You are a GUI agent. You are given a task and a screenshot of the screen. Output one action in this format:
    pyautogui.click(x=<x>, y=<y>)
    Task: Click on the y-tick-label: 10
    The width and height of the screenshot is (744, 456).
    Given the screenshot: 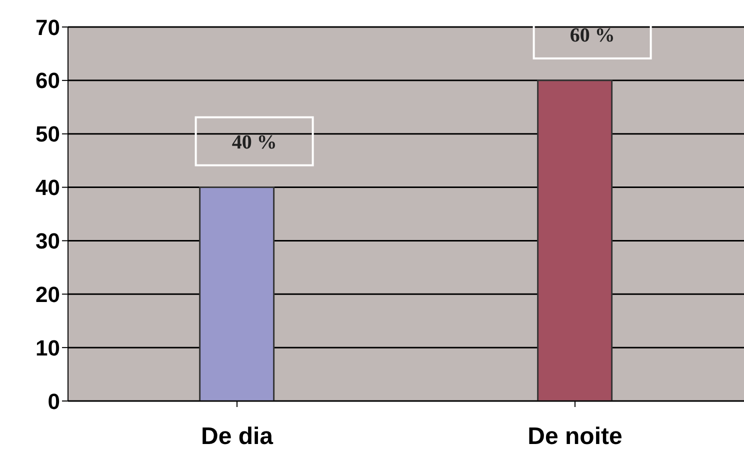 What is the action you would take?
    pyautogui.click(x=48, y=347)
    